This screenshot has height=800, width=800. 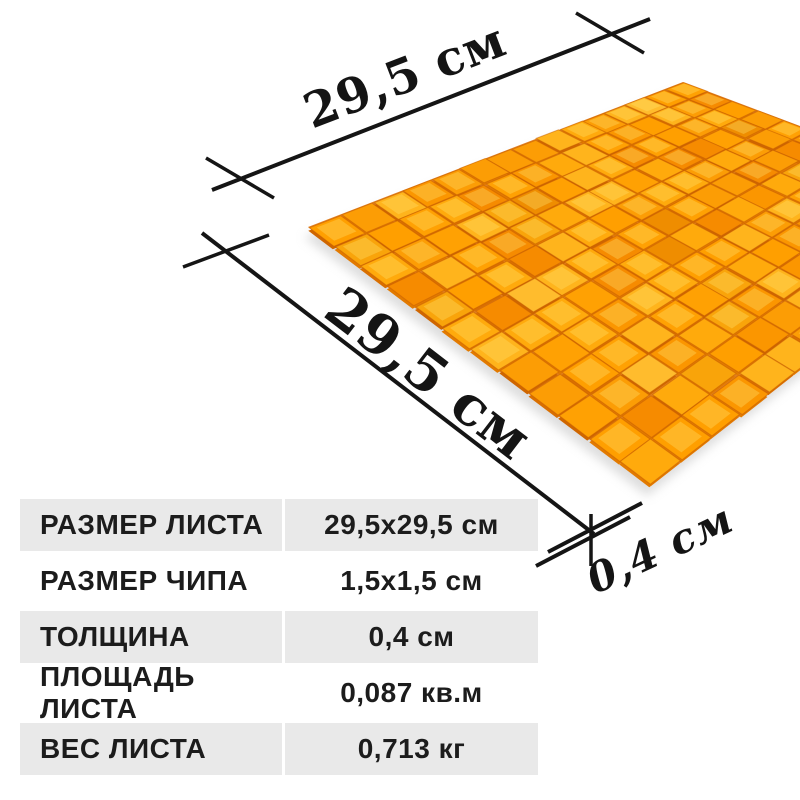 I want to click on thickness-line-lower, so click(x=583, y=541).